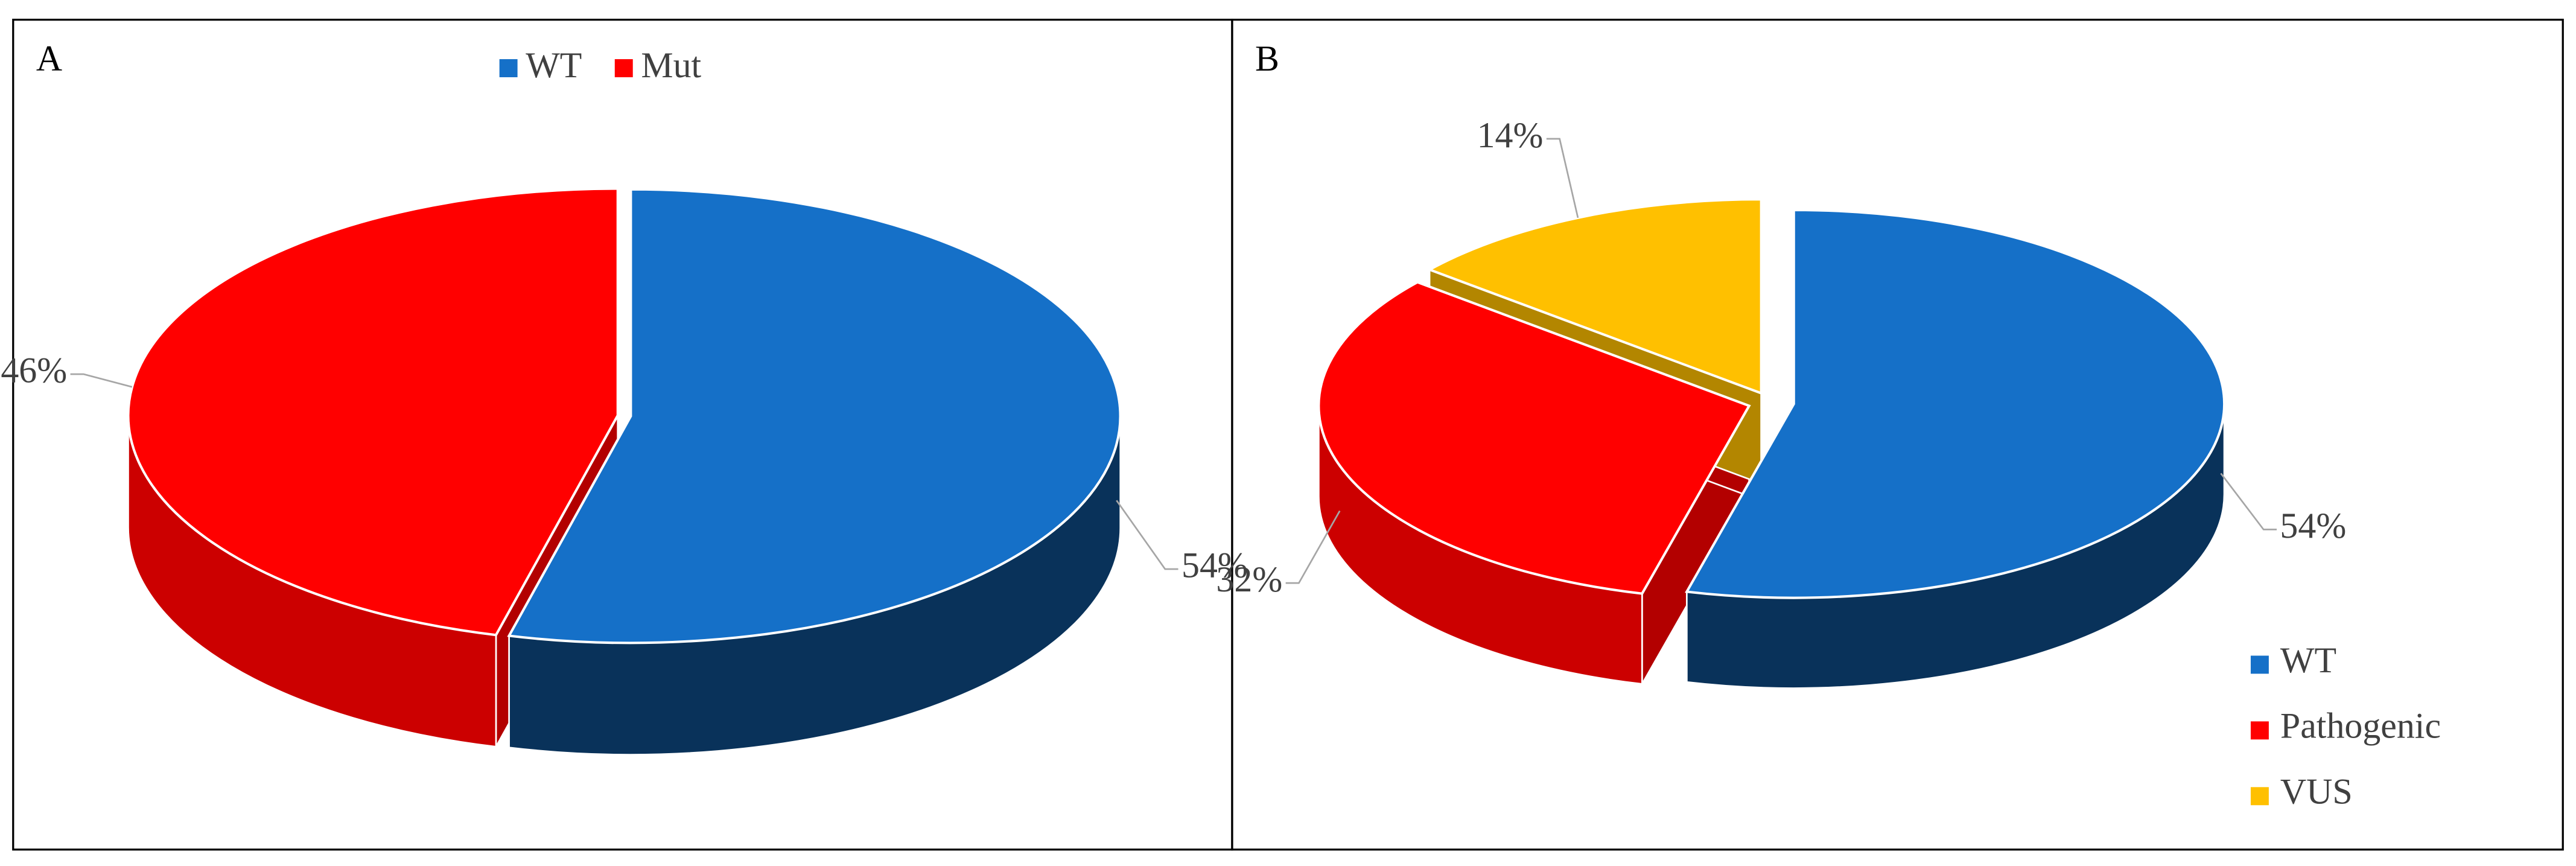 The width and height of the screenshot is (2576, 866). What do you see at coordinates (2361, 726) in the screenshot?
I see `legend-label: Pathogenic` at bounding box center [2361, 726].